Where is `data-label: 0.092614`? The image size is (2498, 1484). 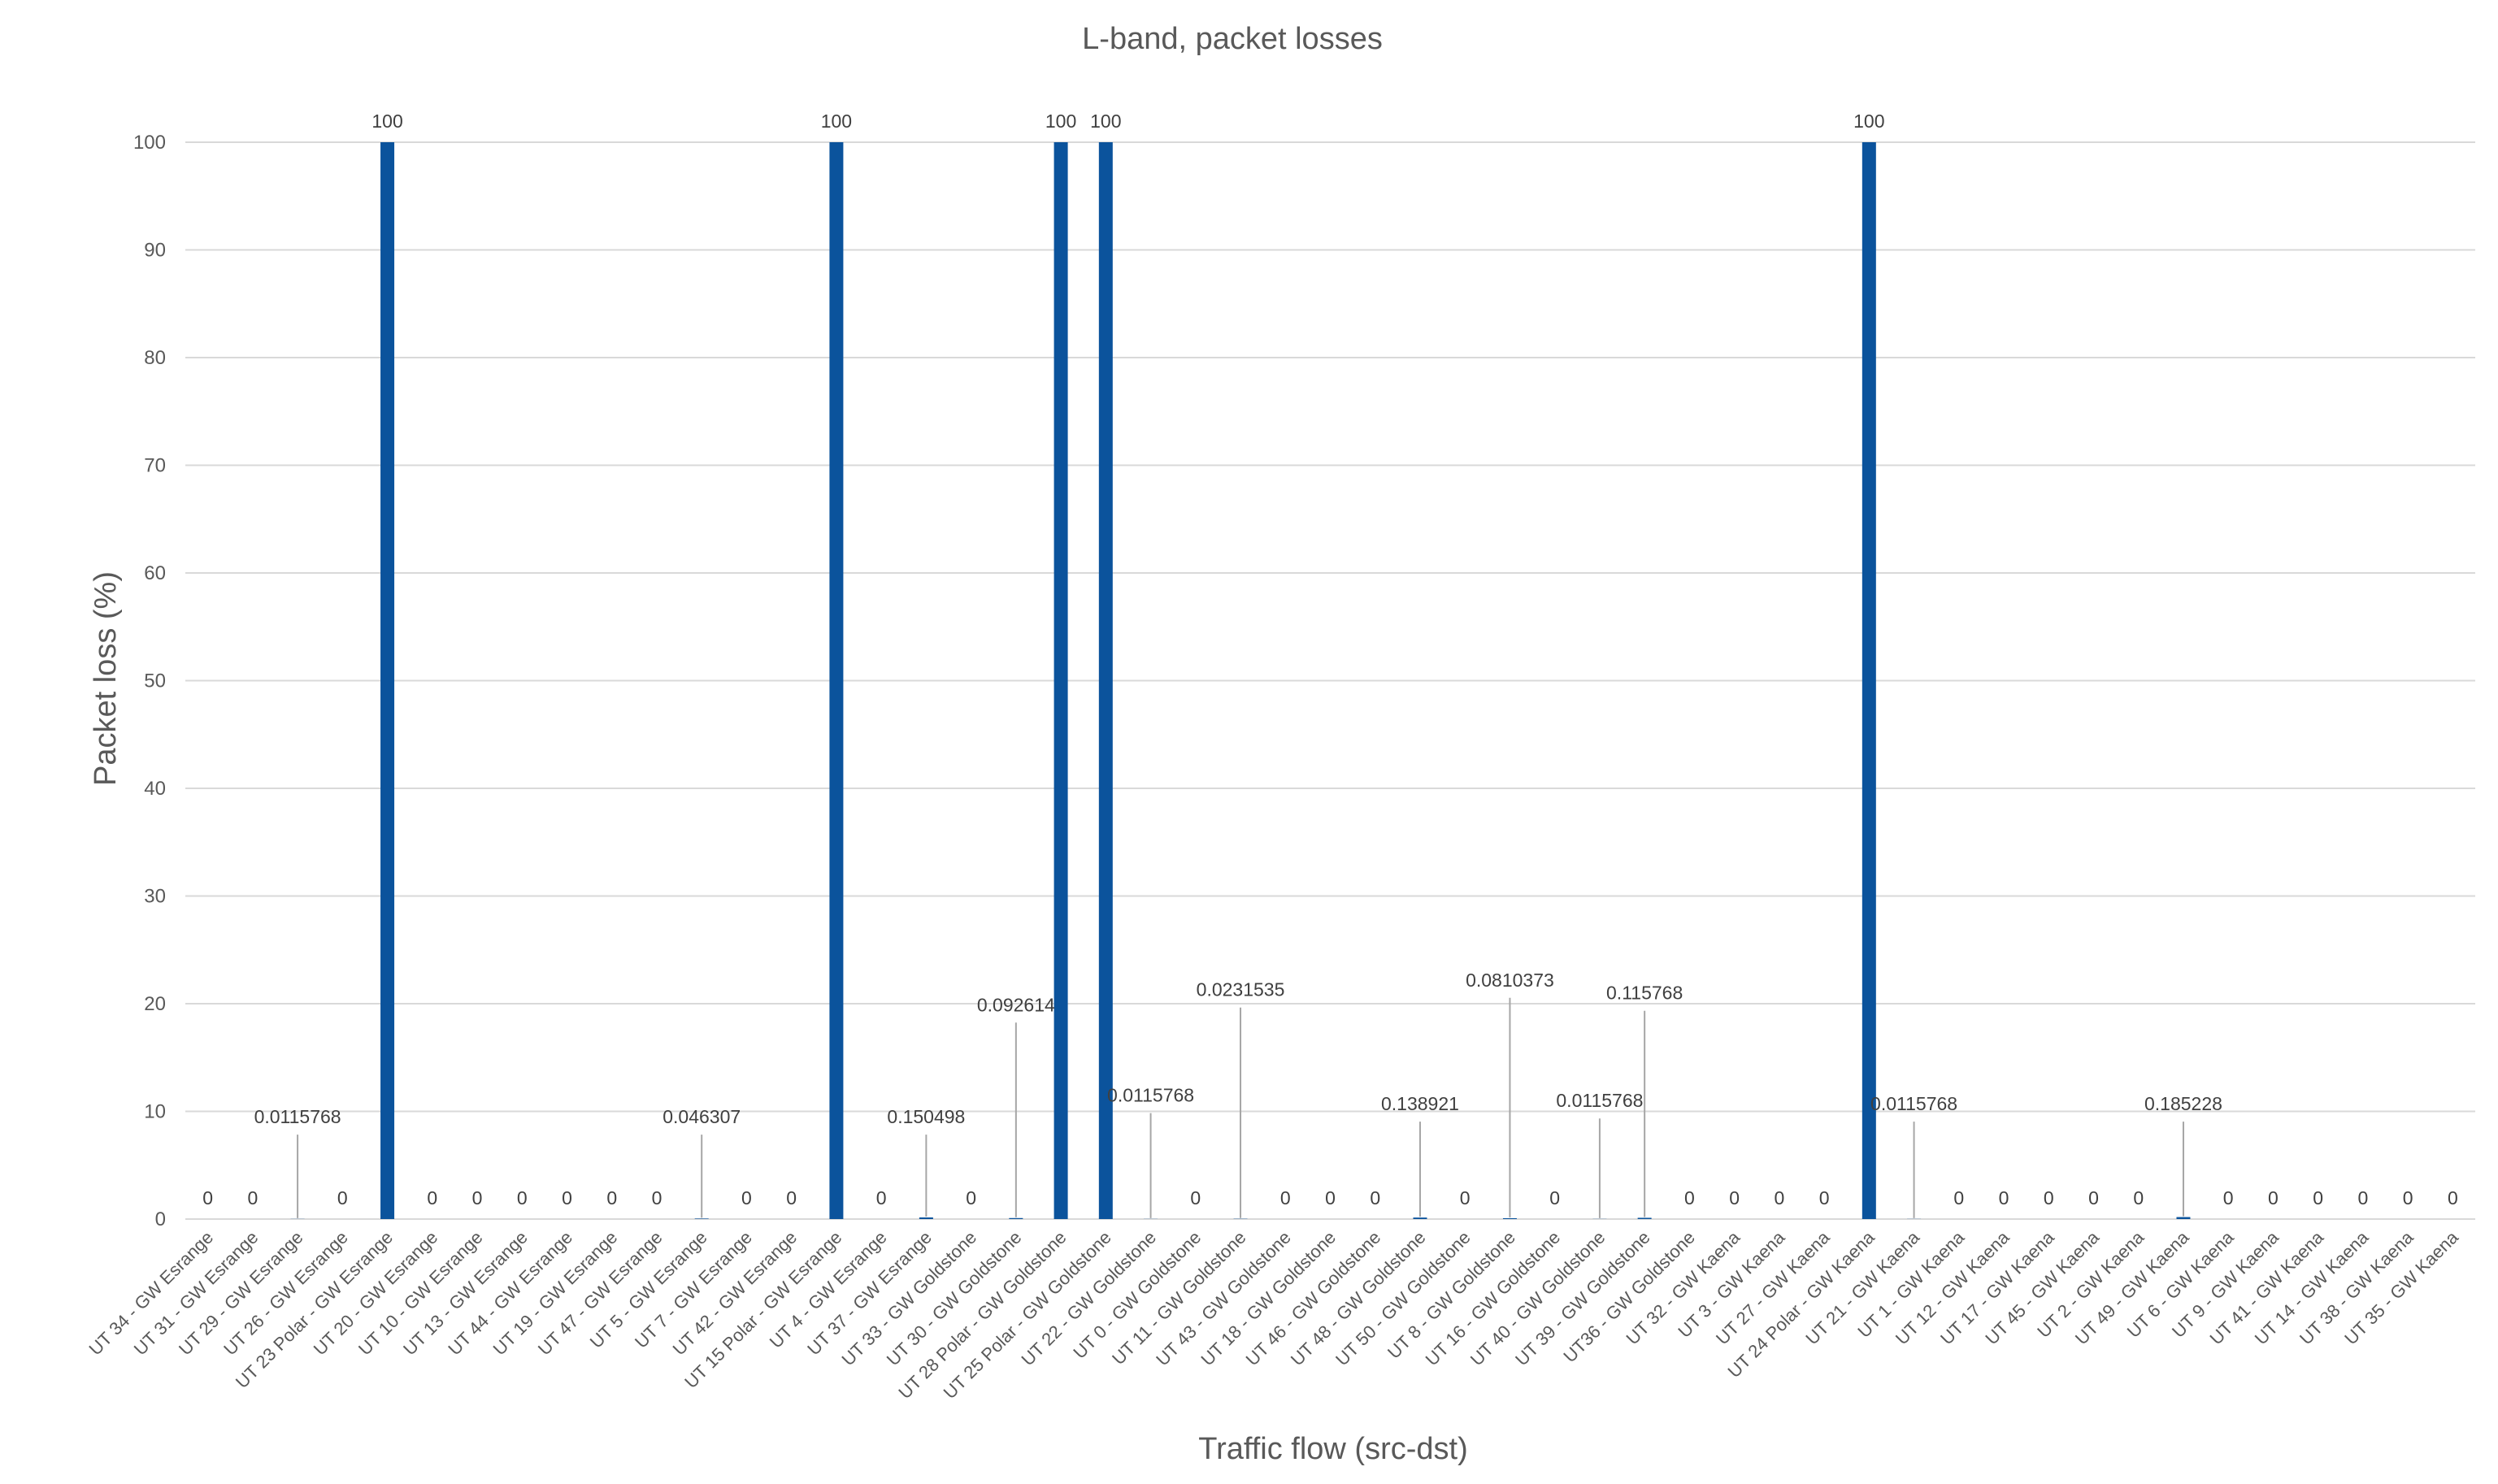
data-label: 0.092614 is located at coordinates (1016, 1004).